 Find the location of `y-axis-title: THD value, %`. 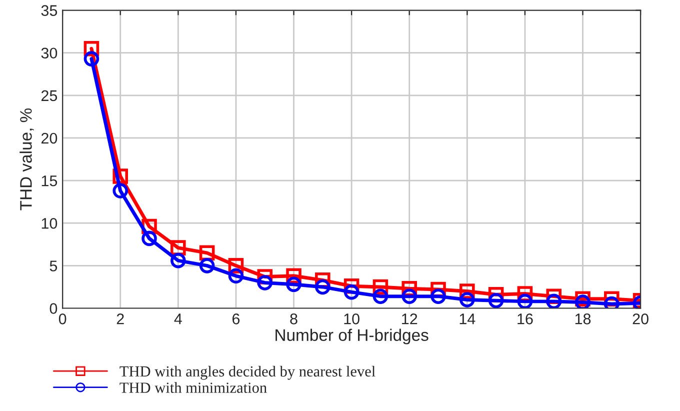

y-axis-title: THD value, % is located at coordinates (27, 159).